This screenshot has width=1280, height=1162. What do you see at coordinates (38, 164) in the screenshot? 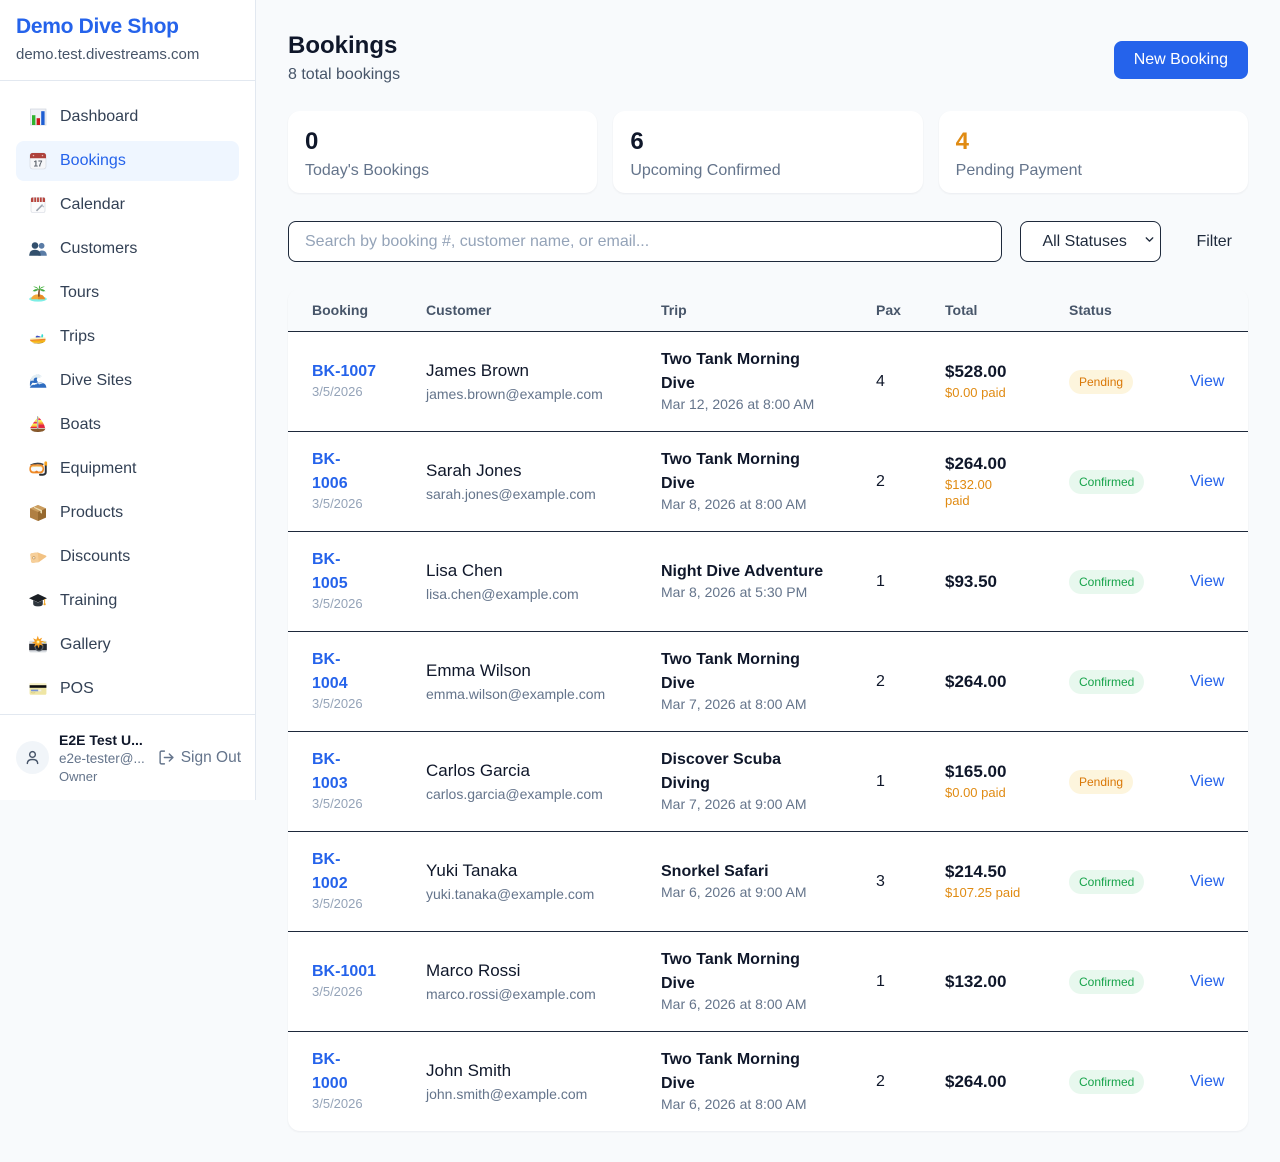
I see `svg-text: 17` at bounding box center [38, 164].